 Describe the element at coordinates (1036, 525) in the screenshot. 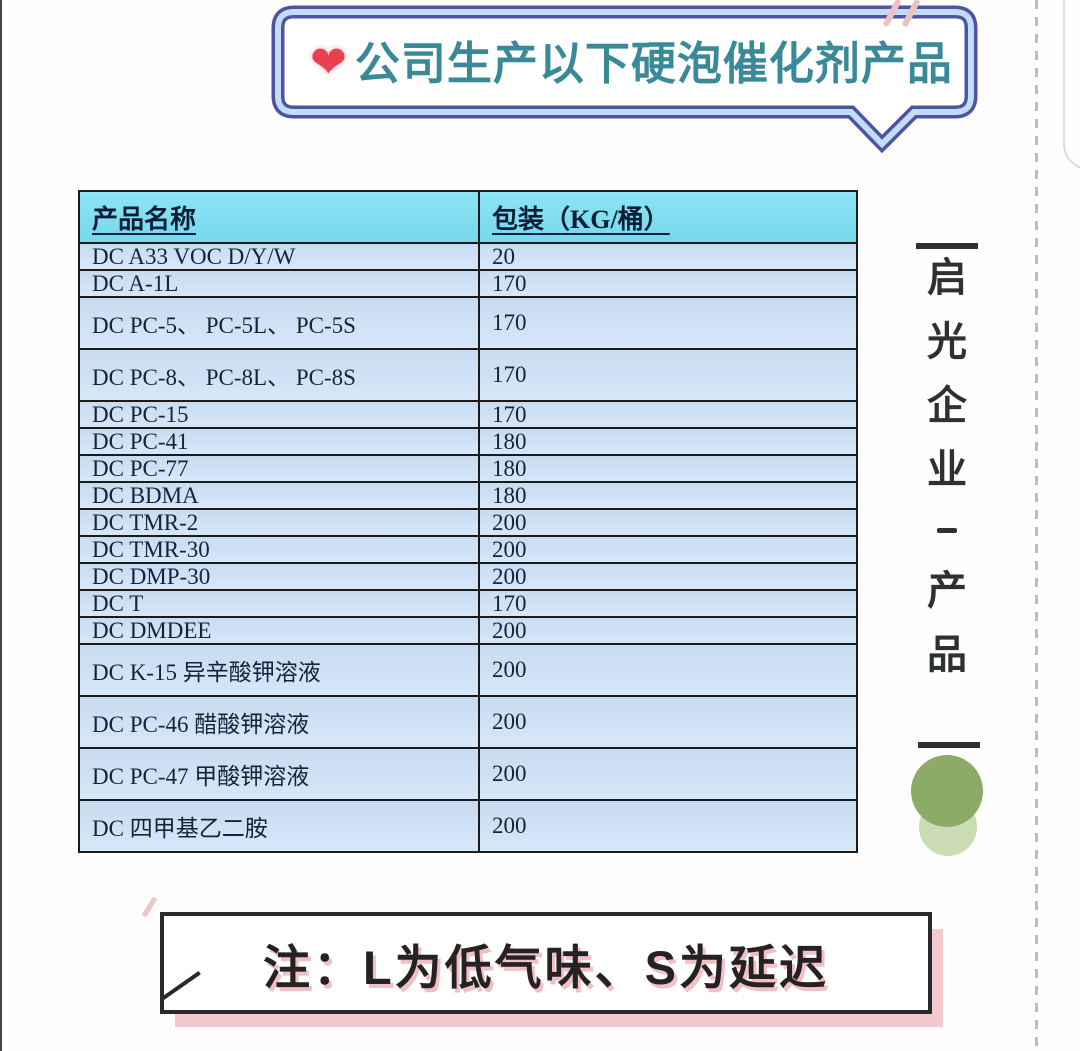

I see `vertical-dashed-divider` at that location.